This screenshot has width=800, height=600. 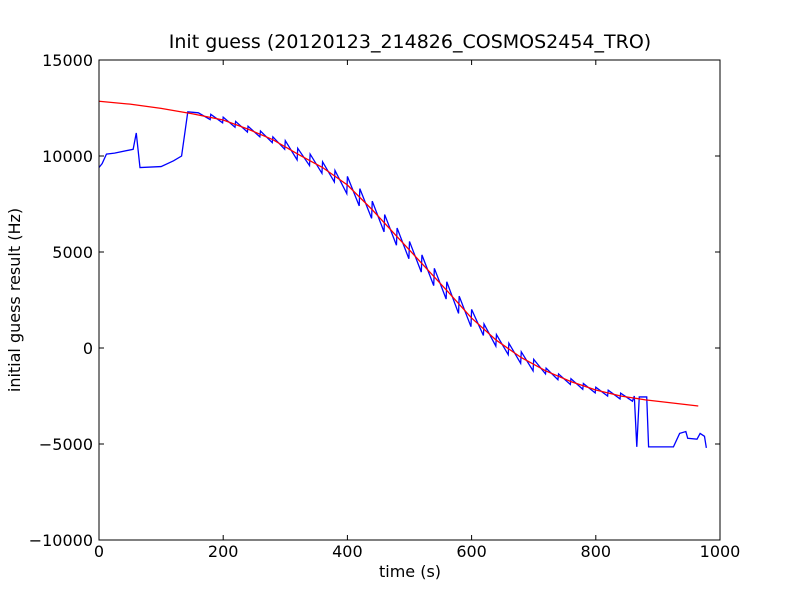 I want to click on x-axis-label: time (s), so click(x=410, y=571).